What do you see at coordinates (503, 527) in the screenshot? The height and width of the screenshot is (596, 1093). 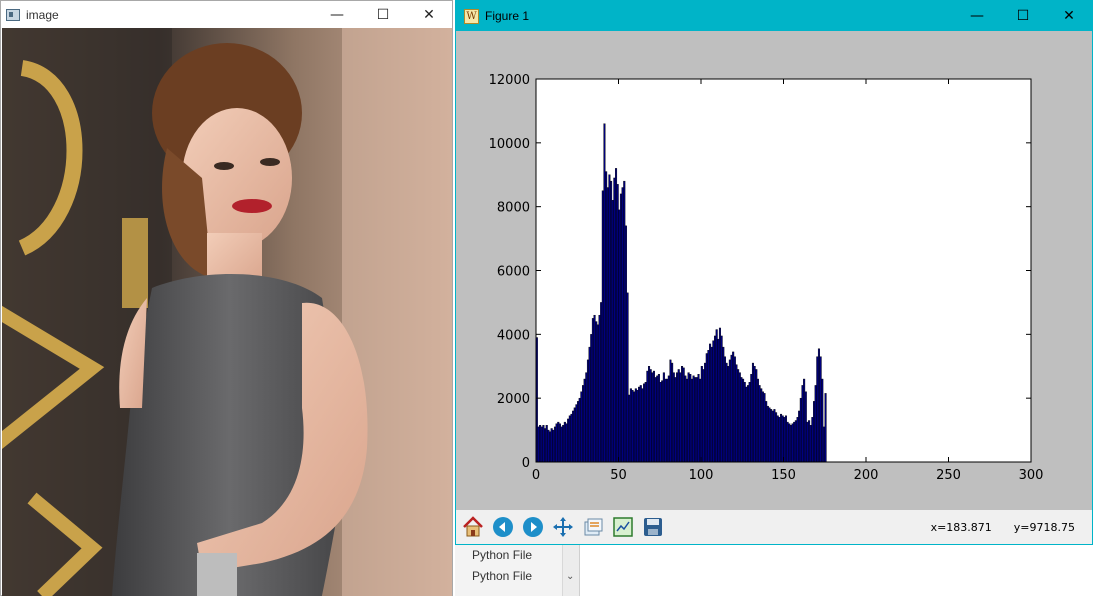 I see `back-icon` at bounding box center [503, 527].